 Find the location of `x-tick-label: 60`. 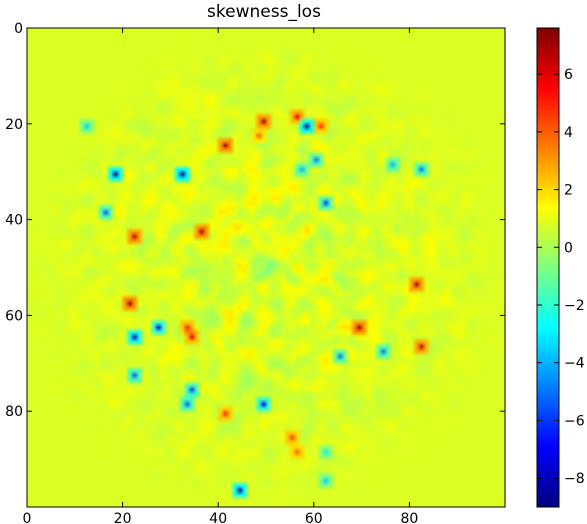

x-tick-label: 60 is located at coordinates (314, 517).